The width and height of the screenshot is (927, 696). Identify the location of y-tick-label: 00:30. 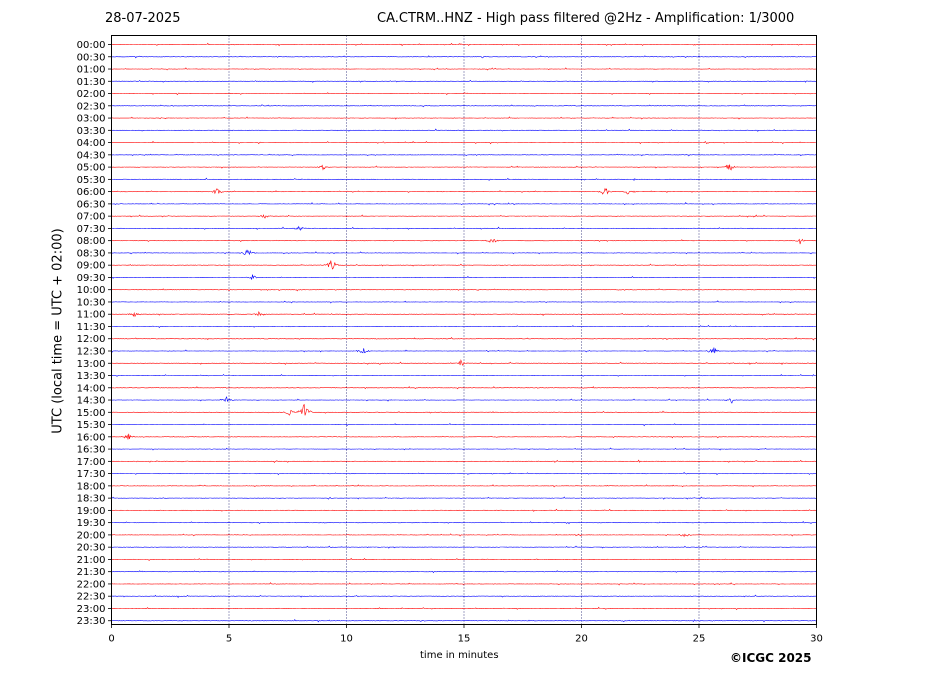
(91, 57).